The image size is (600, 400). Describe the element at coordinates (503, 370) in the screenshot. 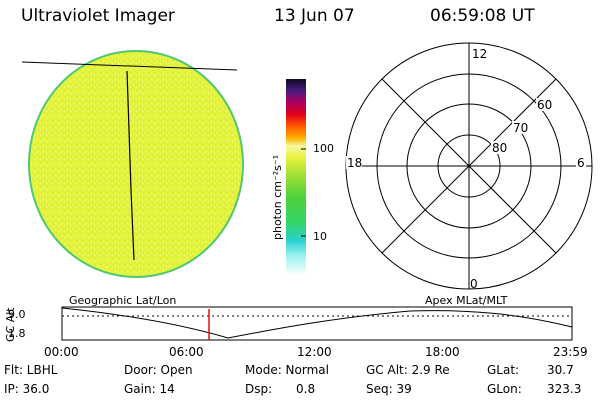

I see `glat-label: GLat:` at that location.